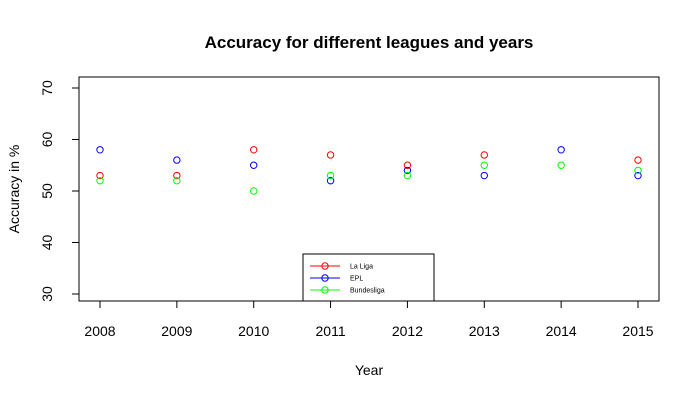  Describe the element at coordinates (368, 277) in the screenshot. I see `legend: La Liga EPL Bundesliga` at that location.